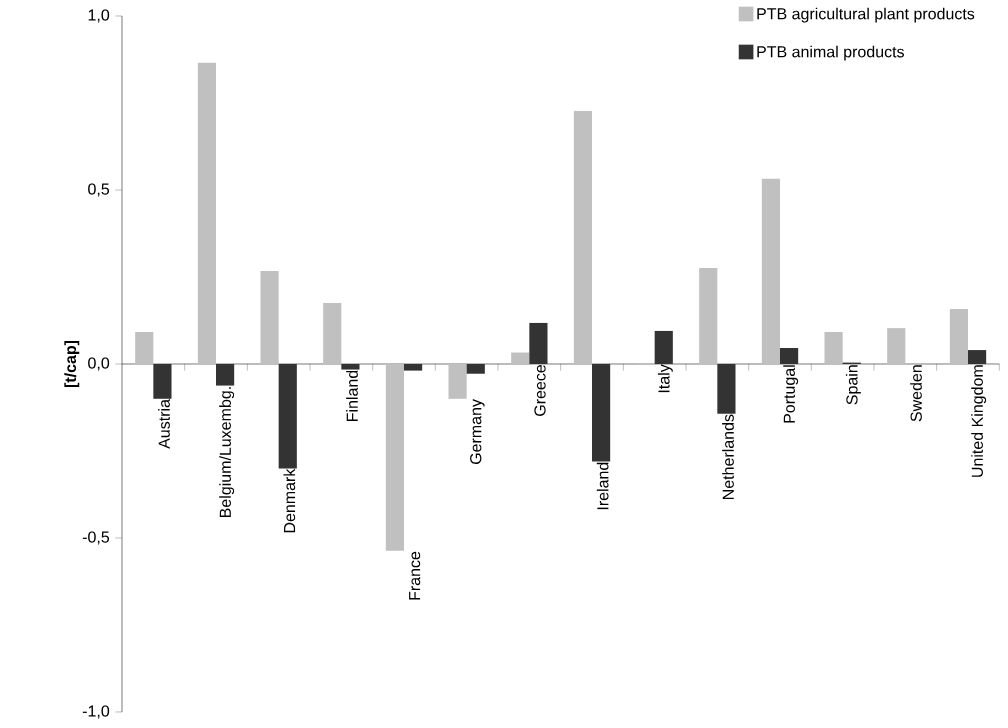 The height and width of the screenshot is (728, 1008). What do you see at coordinates (99, 364) in the screenshot?
I see `y-tick-label: 0,0` at bounding box center [99, 364].